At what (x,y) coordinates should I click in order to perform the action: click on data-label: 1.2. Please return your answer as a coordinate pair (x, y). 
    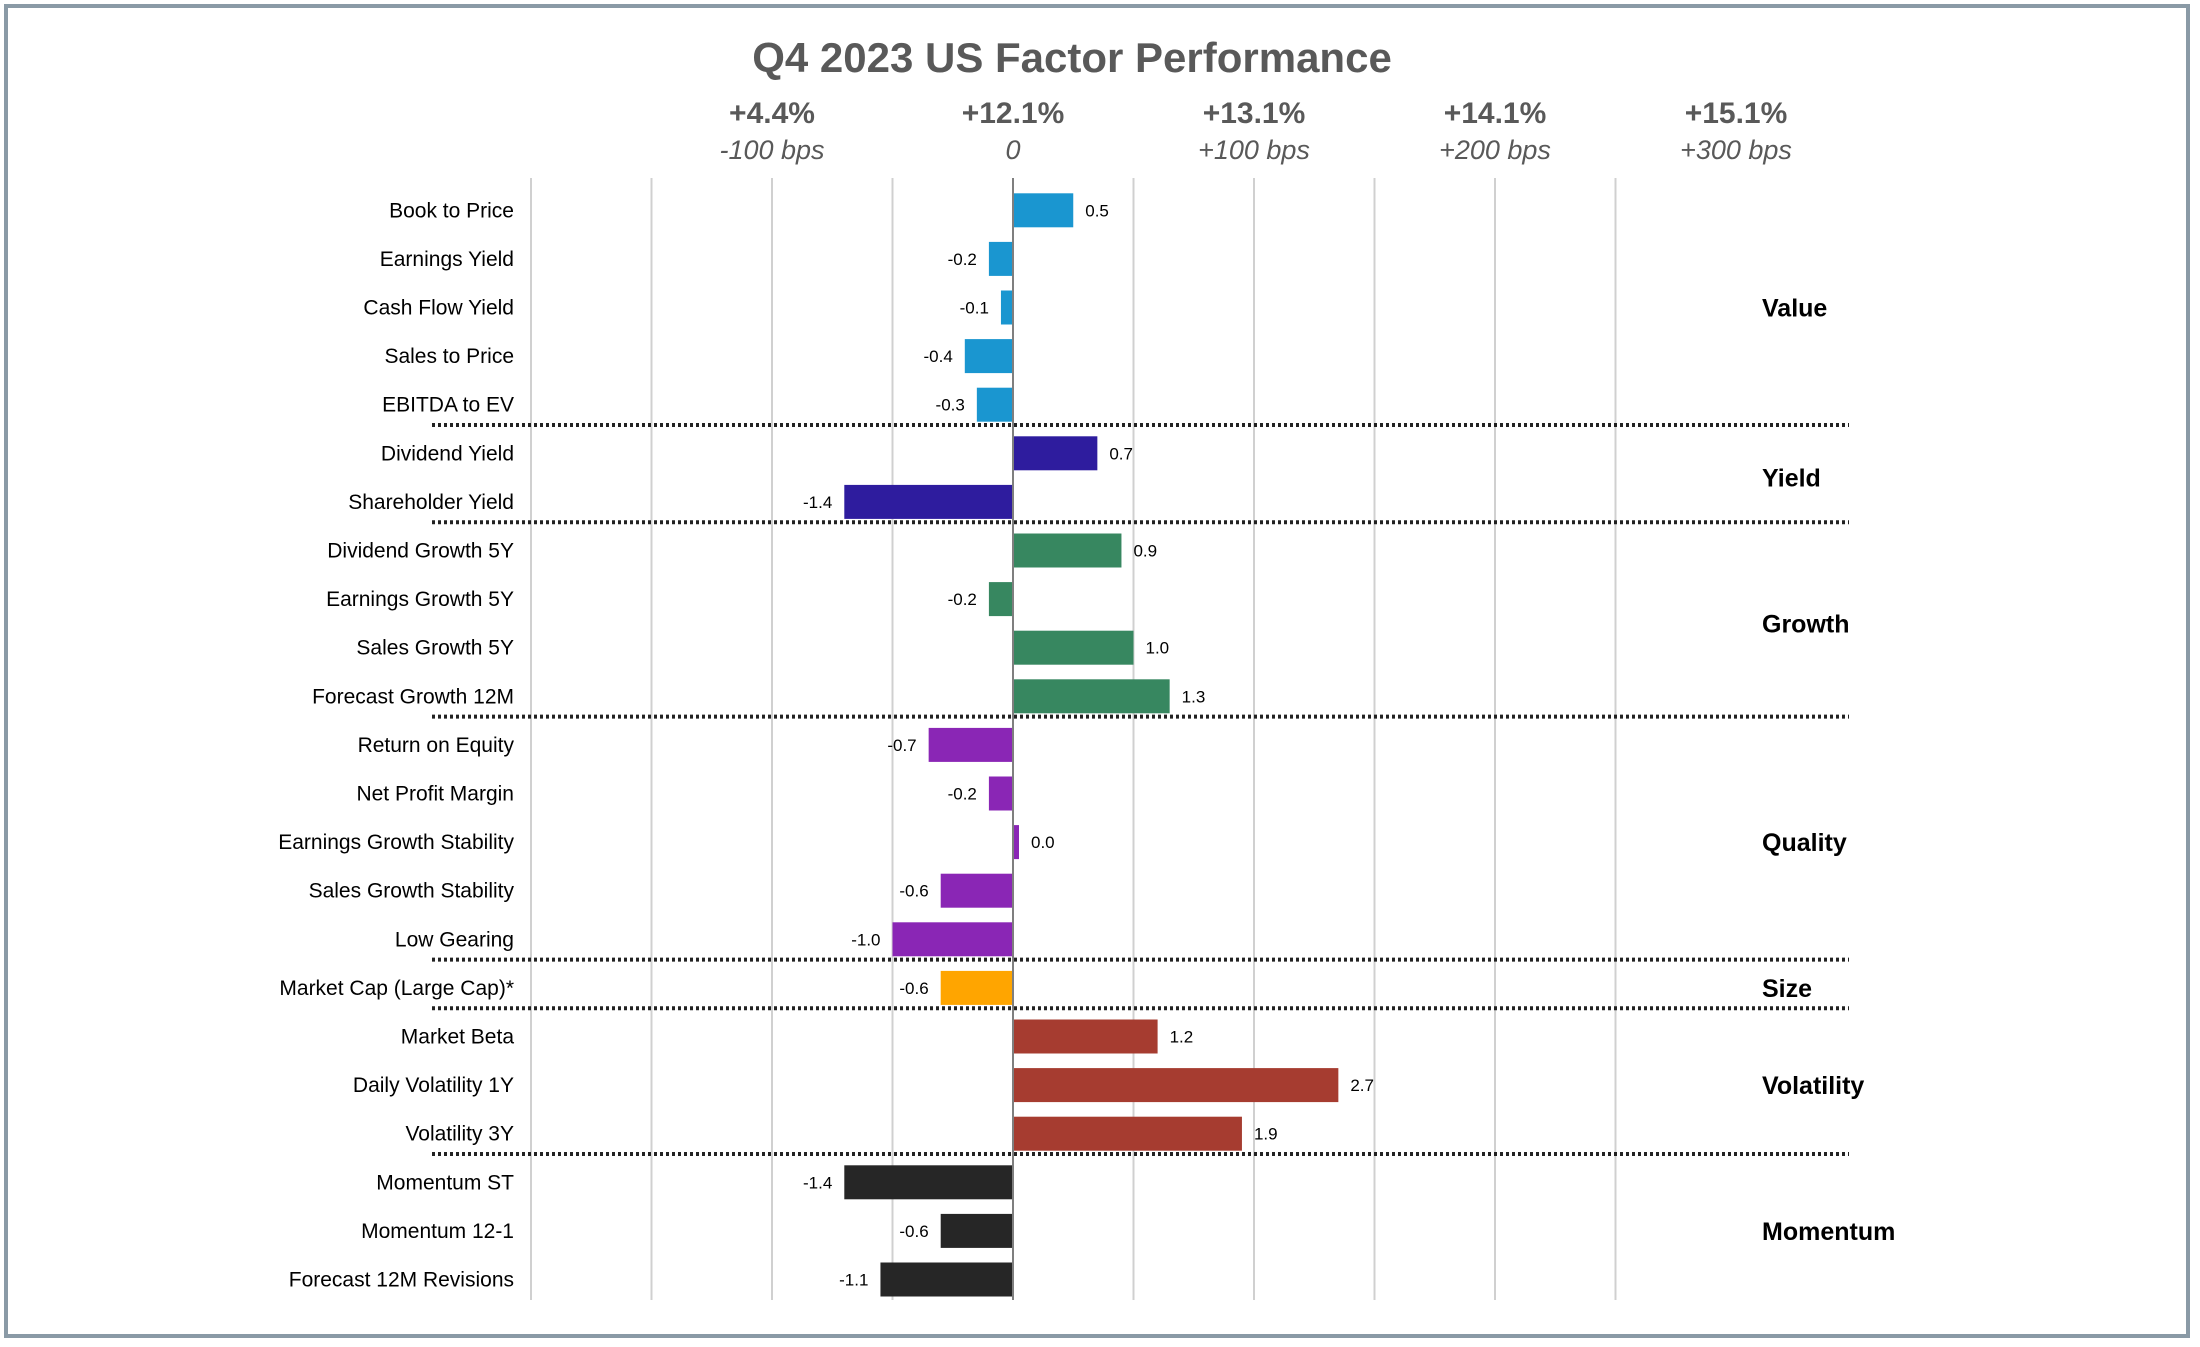
    Looking at the image, I should click on (1182, 1037).